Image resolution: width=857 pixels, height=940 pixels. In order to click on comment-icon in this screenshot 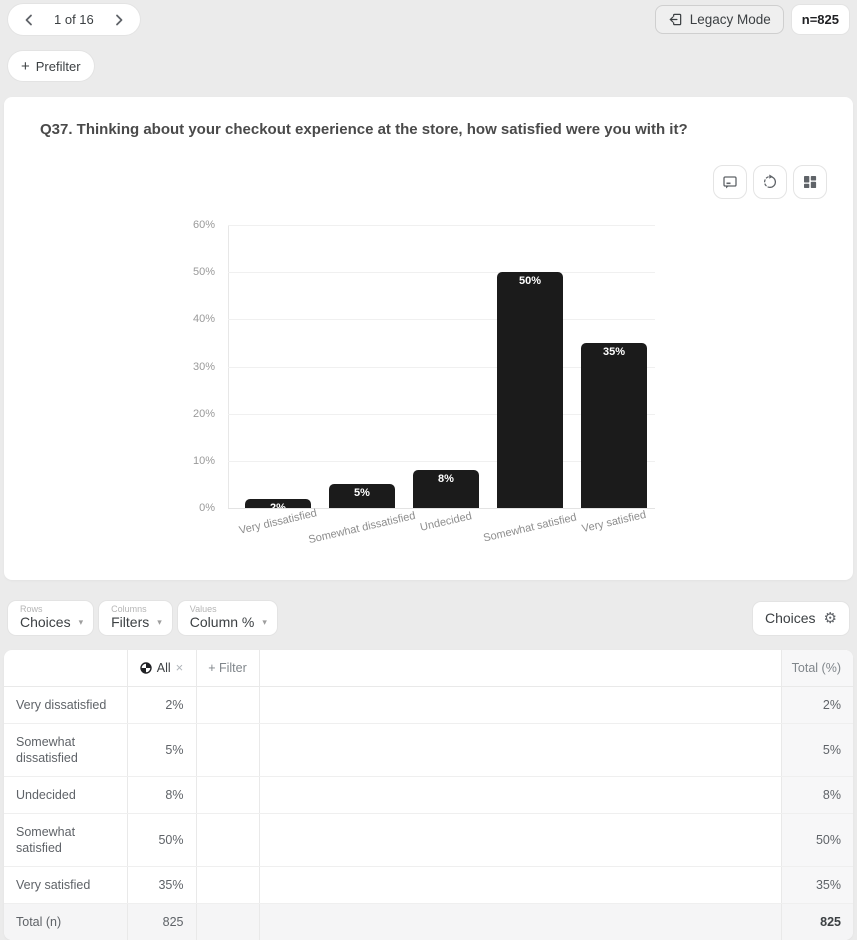, I will do `click(730, 182)`.